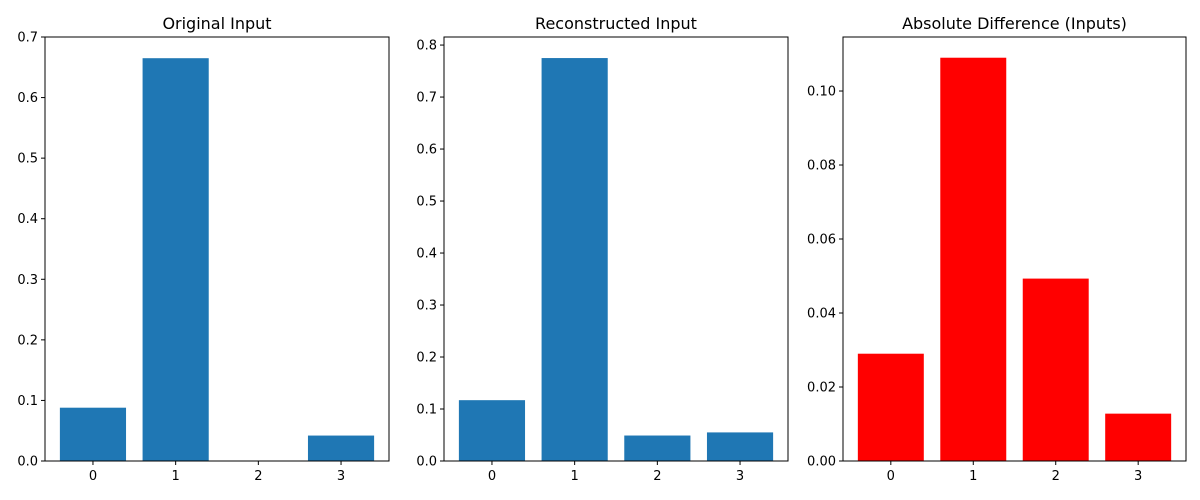 The image size is (1200, 500). I want to click on y-tick-label: 0.04, so click(821, 314).